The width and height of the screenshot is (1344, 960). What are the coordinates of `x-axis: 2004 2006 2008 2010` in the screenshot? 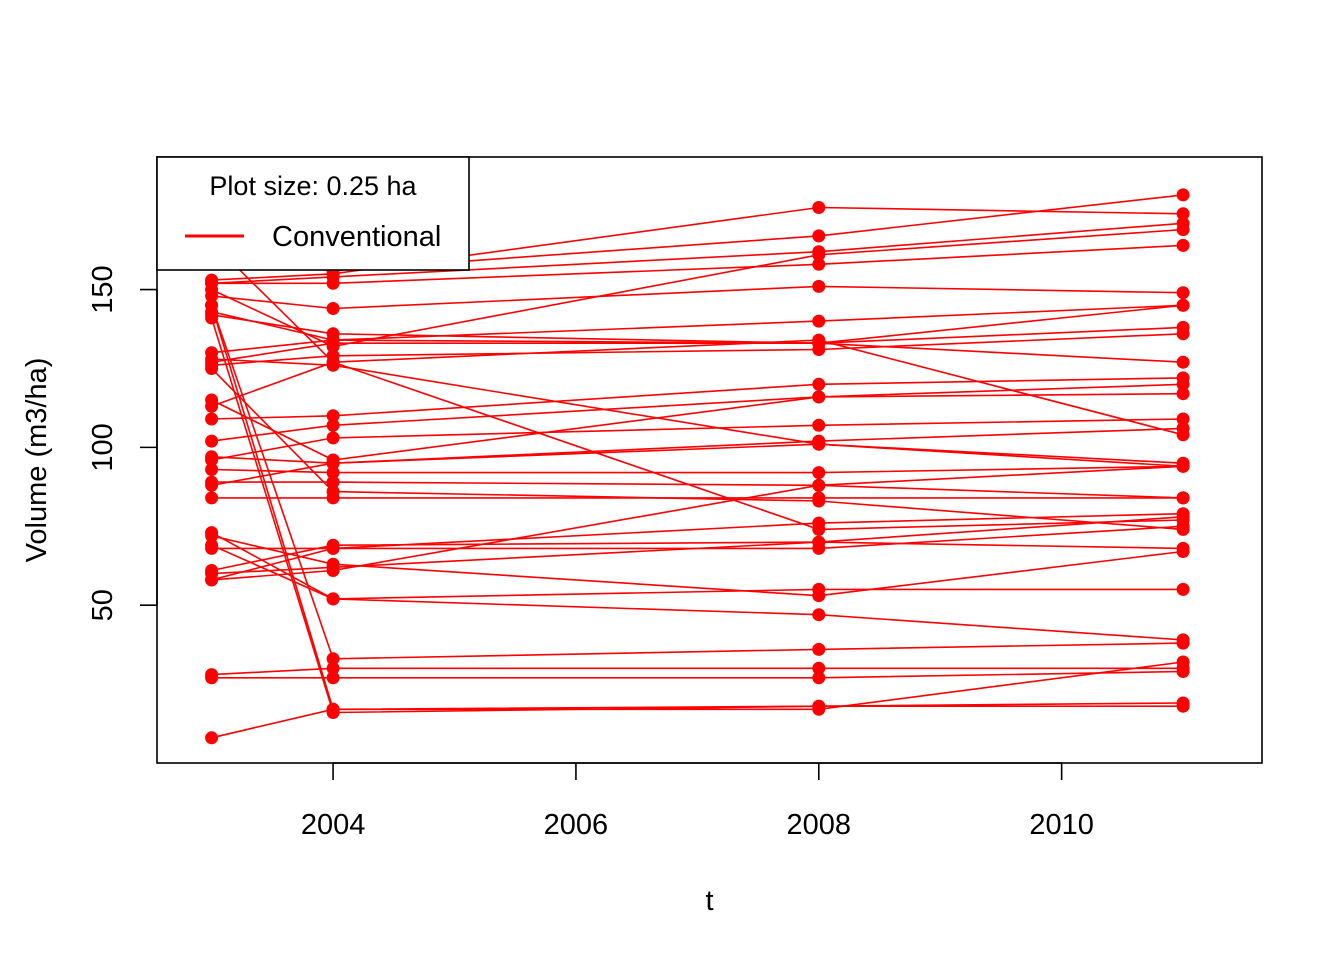 It's located at (697, 801).